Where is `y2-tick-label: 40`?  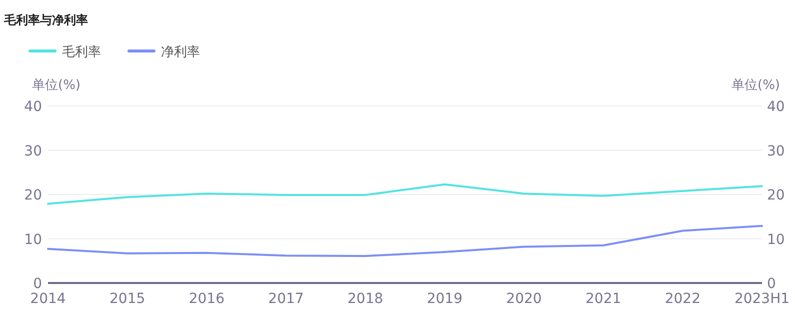
y2-tick-label: 40 is located at coordinates (776, 107).